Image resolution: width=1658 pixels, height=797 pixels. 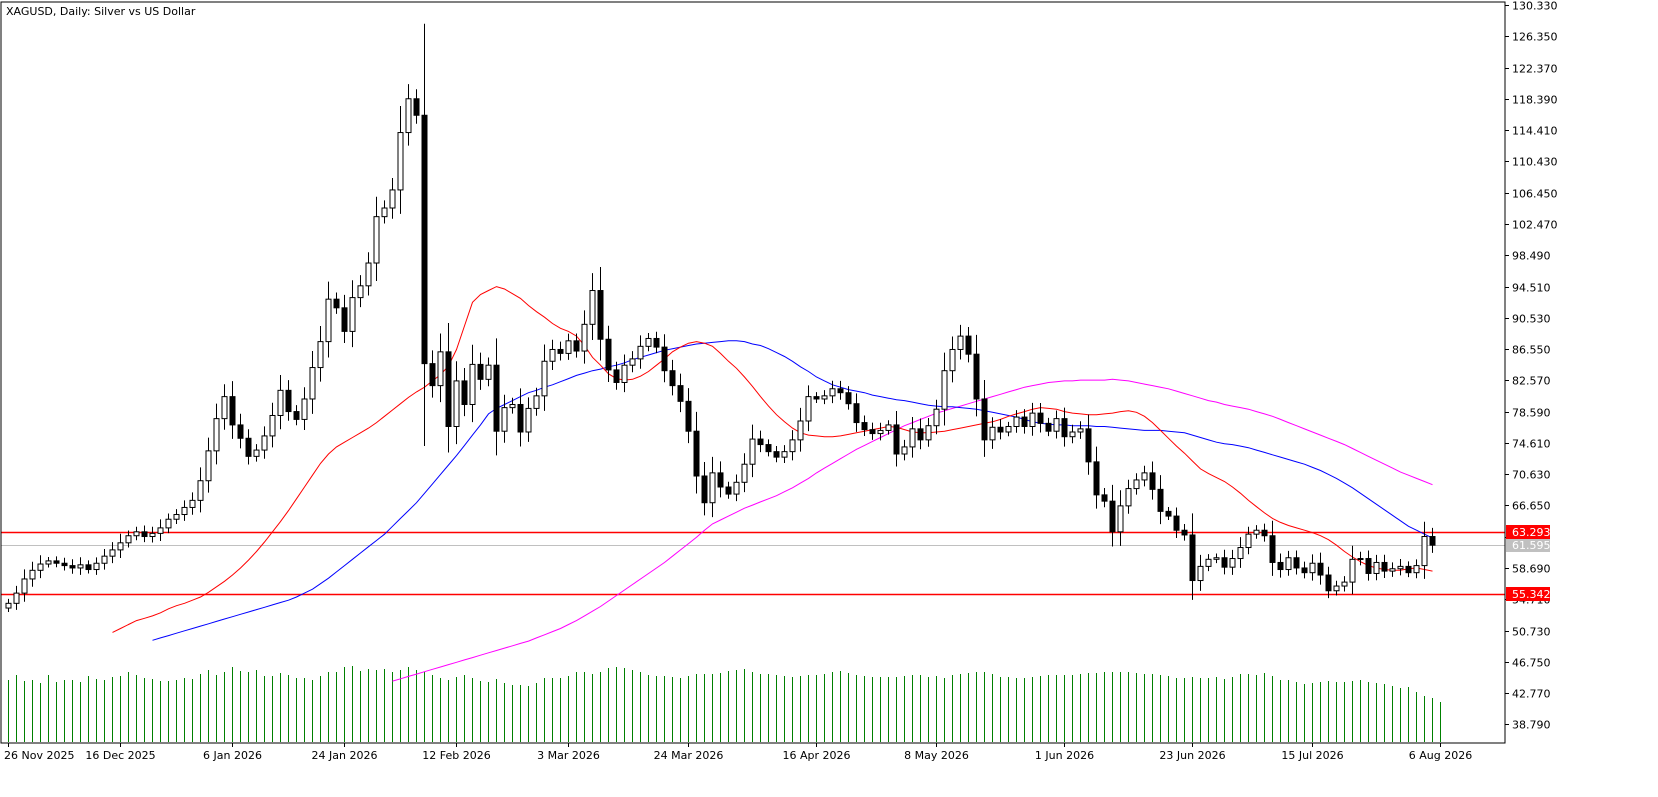 I want to click on y-tick-label: 94.510, so click(x=1531, y=288).